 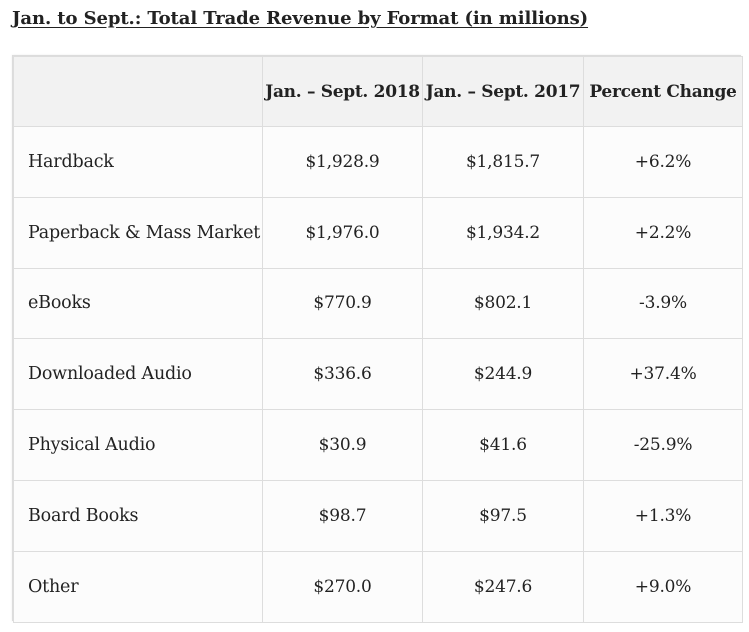 I want to click on cell-2018: $1,976.0, so click(x=342, y=232).